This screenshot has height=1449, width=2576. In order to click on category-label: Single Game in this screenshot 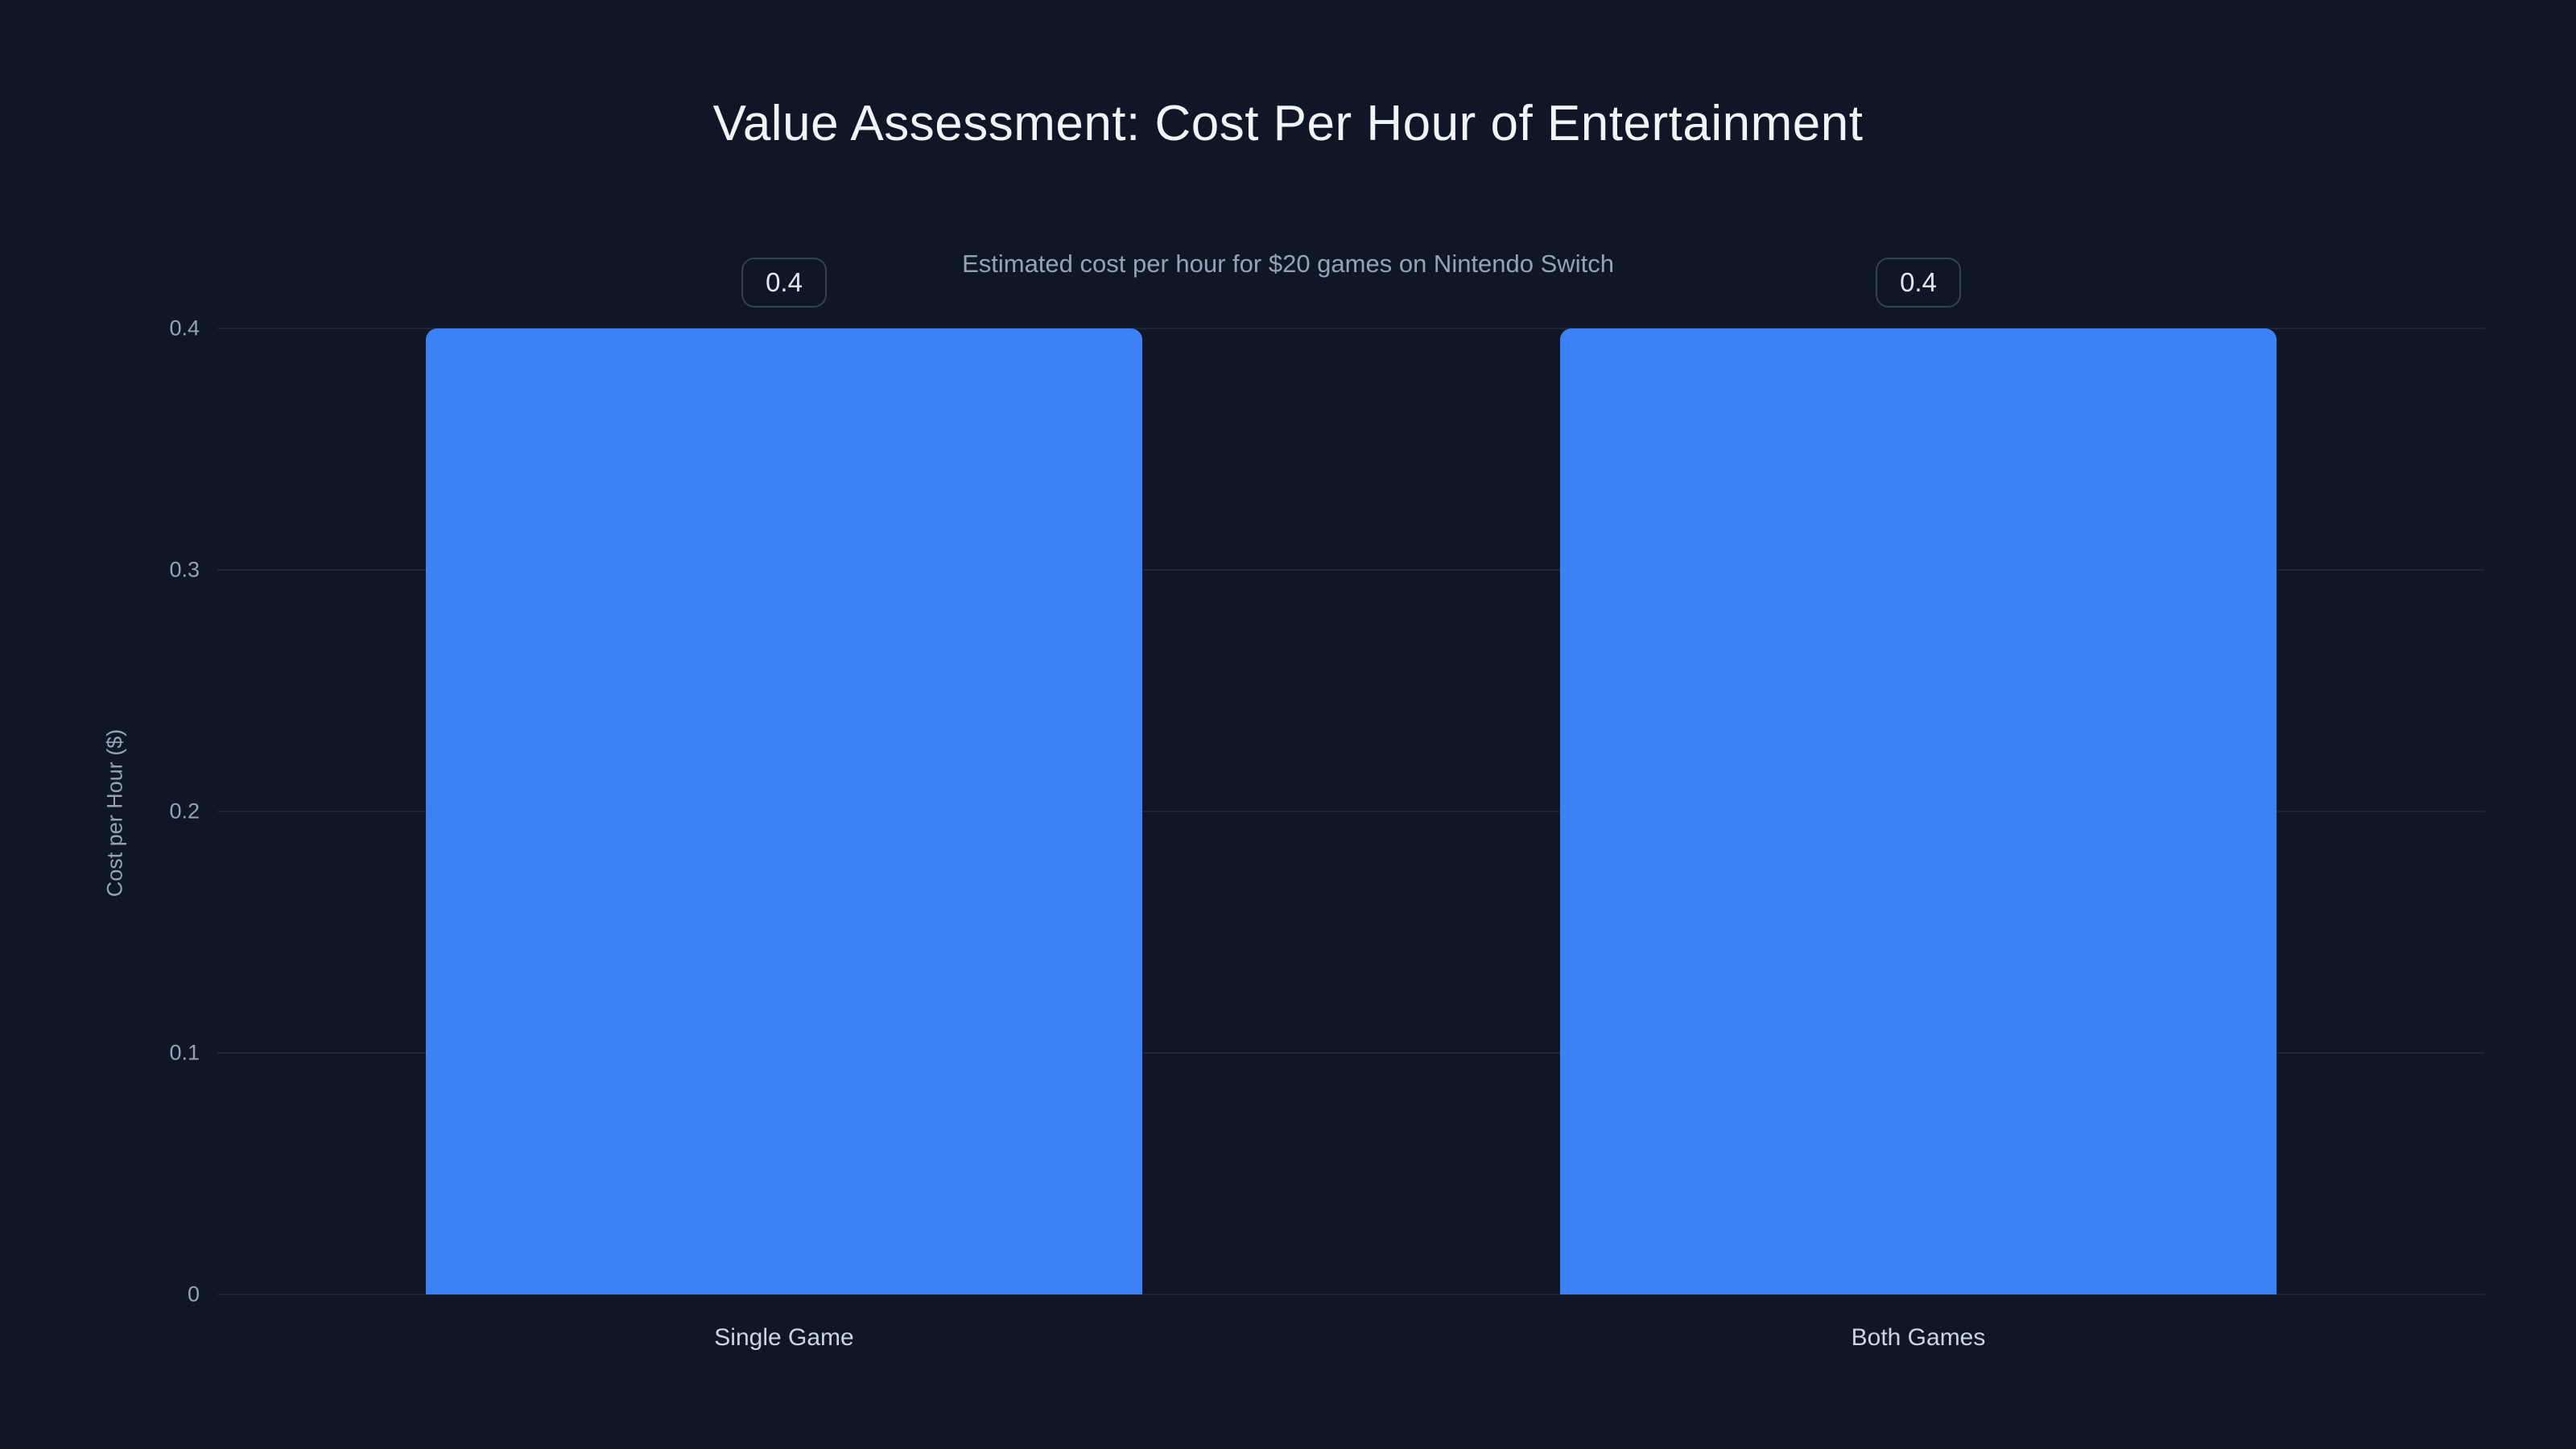, I will do `click(784, 1337)`.